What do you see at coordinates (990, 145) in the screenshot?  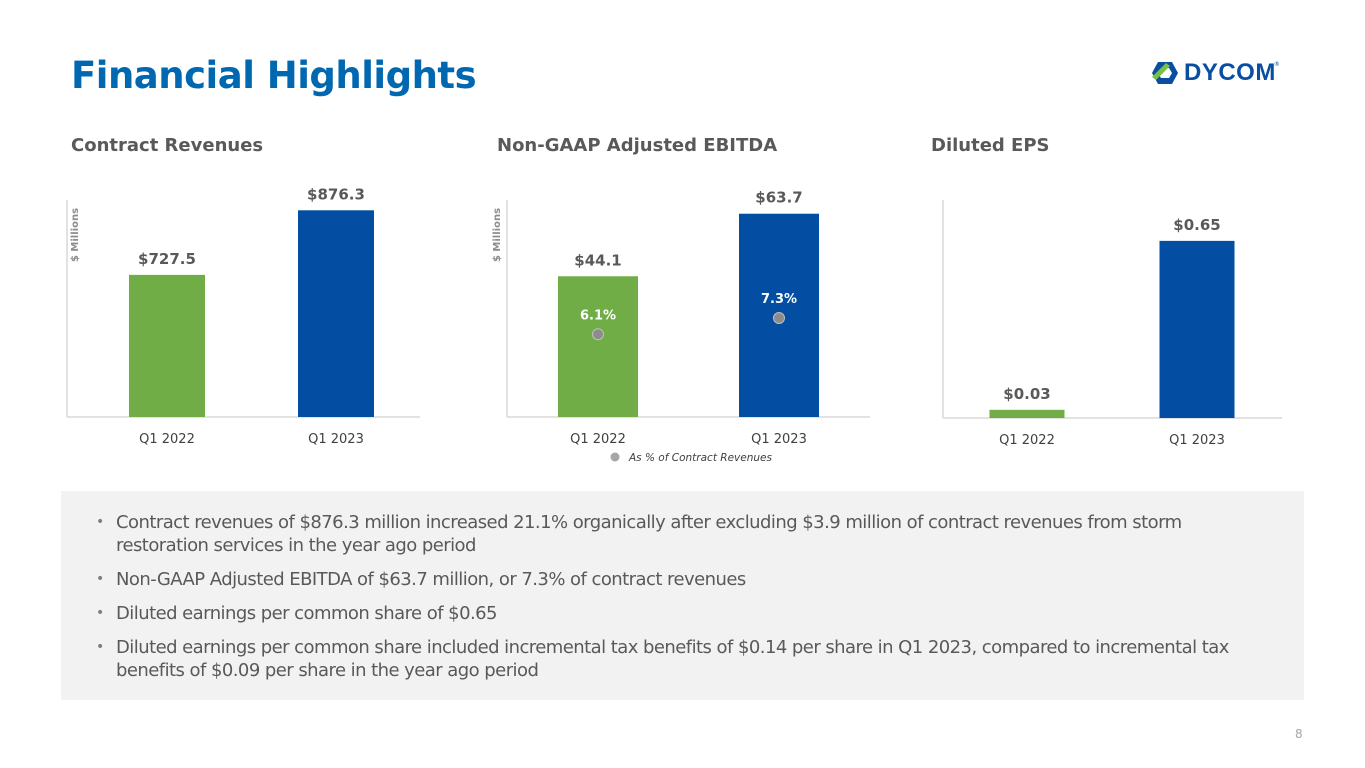 I see `chart-title-diluted-eps: Diluted EPS` at bounding box center [990, 145].